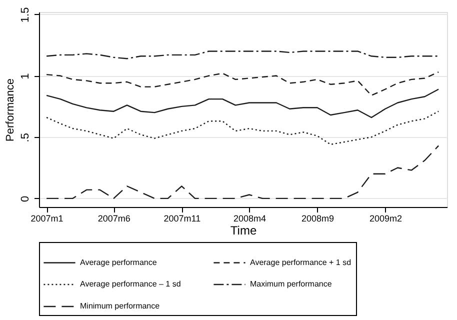  I want to click on x-tick-label: 2009m2, so click(385, 219).